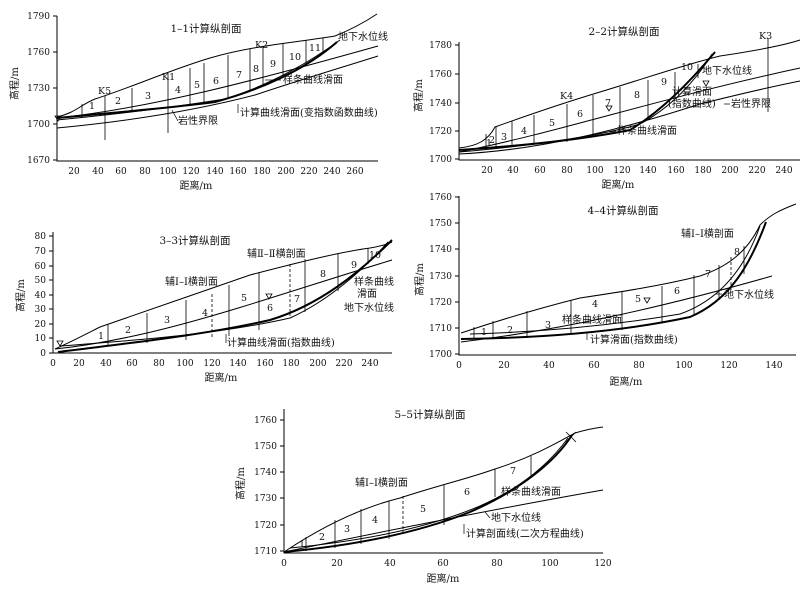 This screenshot has width=811, height=590. I want to click on p3-xtick: 60, so click(132, 364).